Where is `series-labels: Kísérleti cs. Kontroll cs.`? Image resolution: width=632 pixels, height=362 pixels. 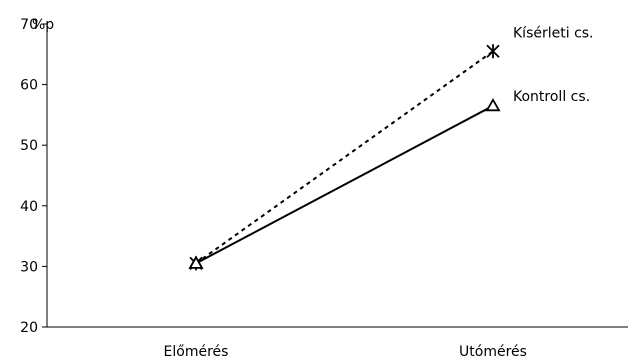
series-labels: Kísérleti cs. Kontroll cs. is located at coordinates (553, 65).